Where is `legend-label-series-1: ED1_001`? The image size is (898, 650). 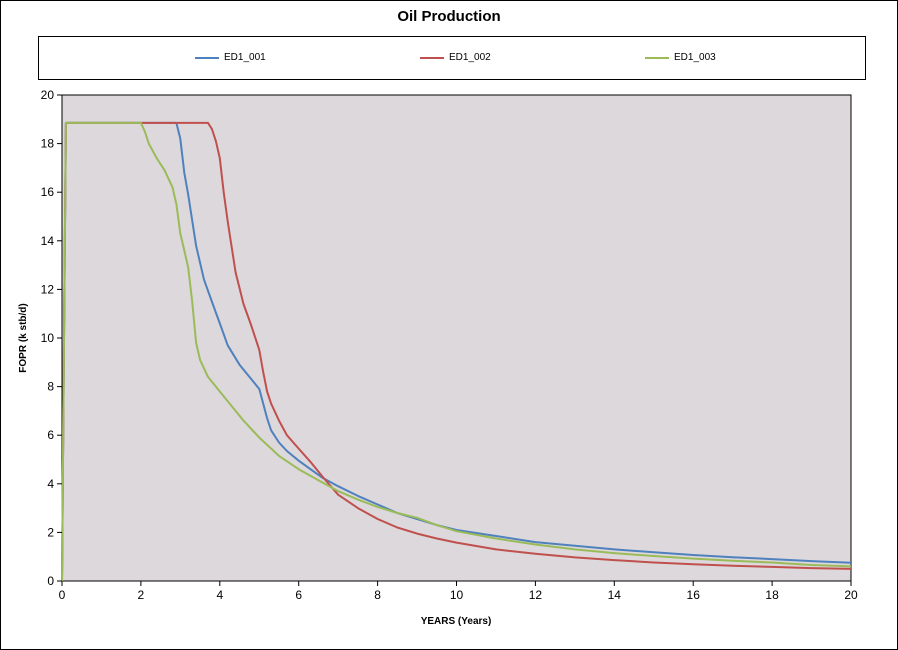 legend-label-series-1: ED1_001 is located at coordinates (245, 57).